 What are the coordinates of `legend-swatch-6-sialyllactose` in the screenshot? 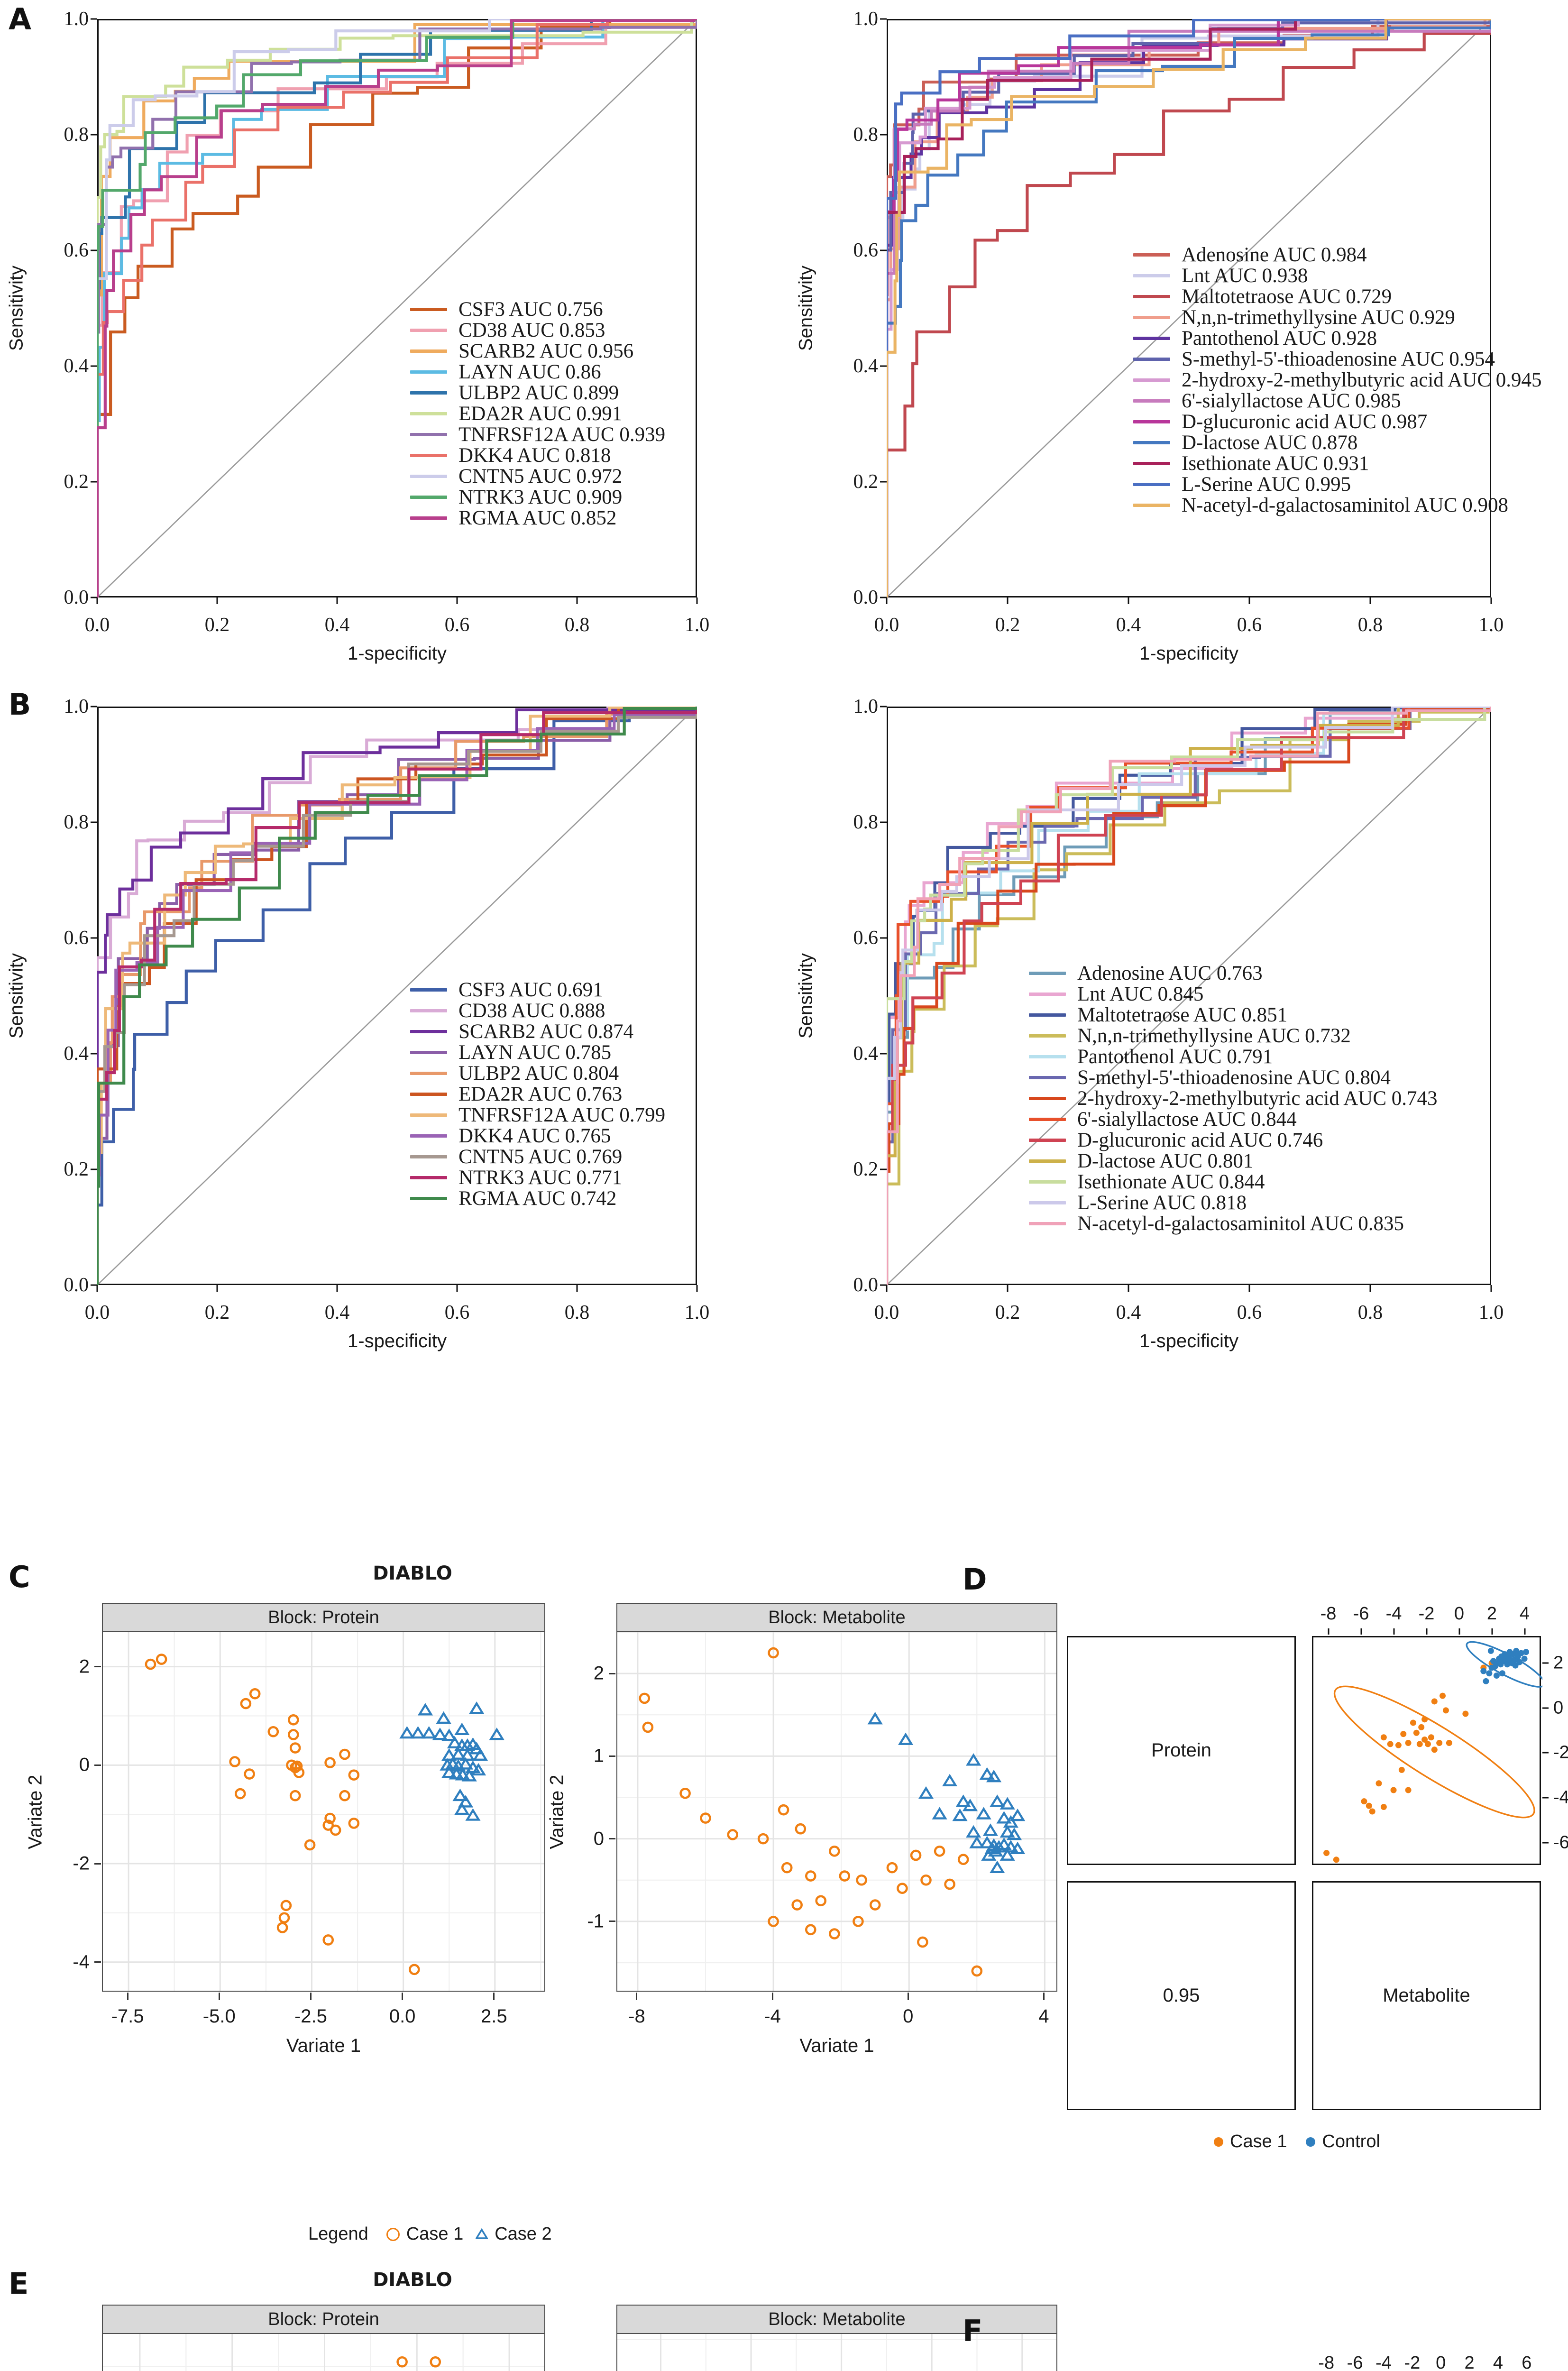 It's located at (1151, 401).